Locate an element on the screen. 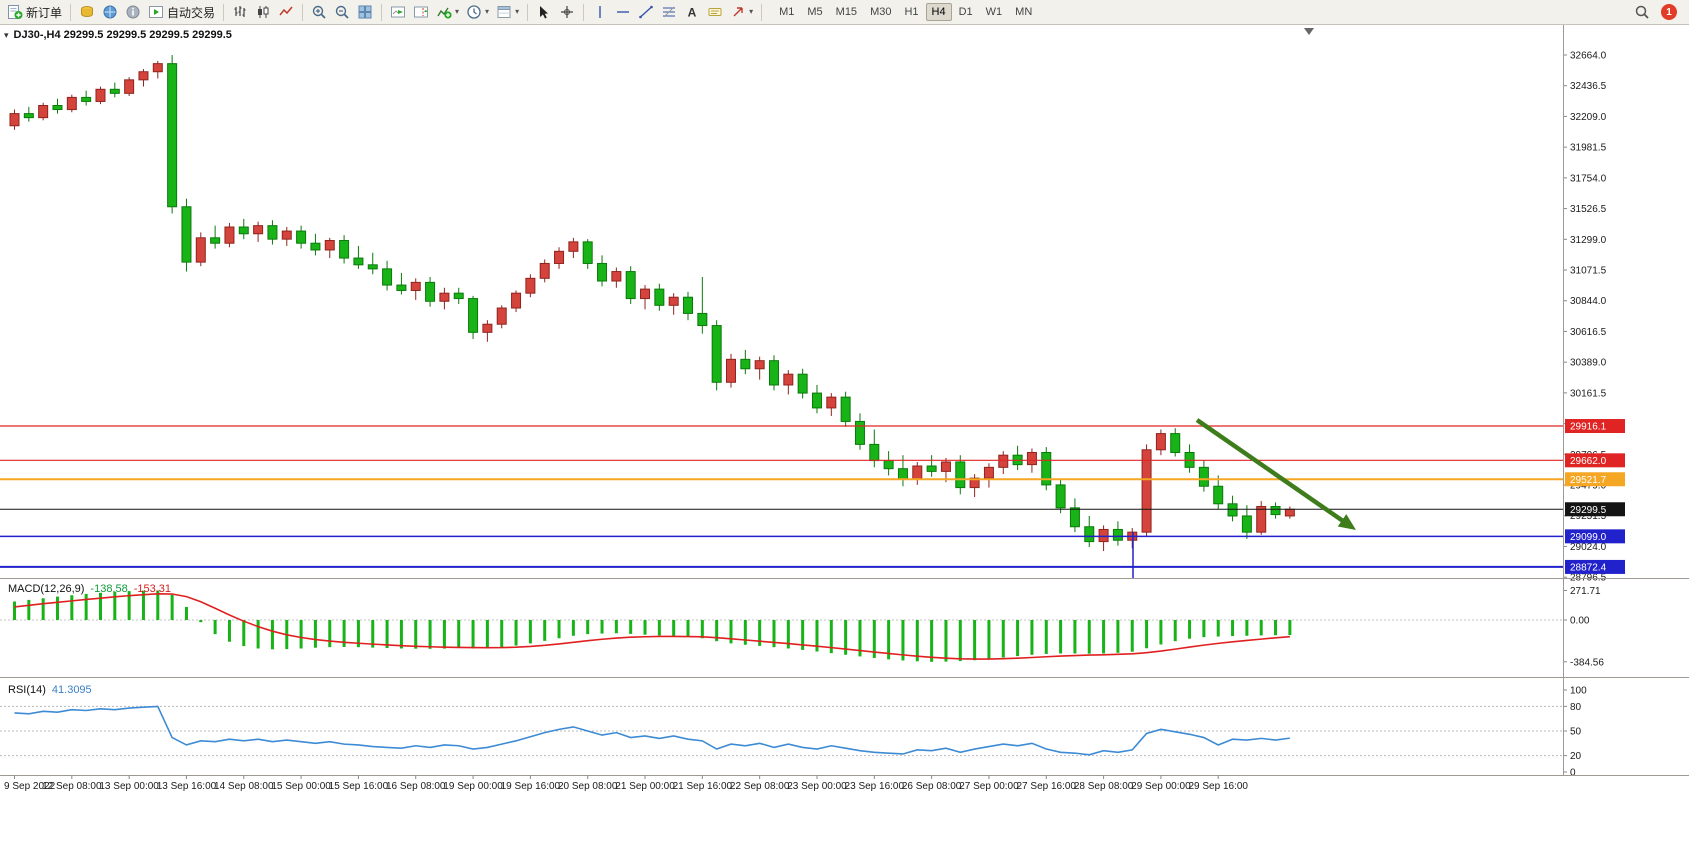  periods-clock-button: ▾ is located at coordinates (477, 12).